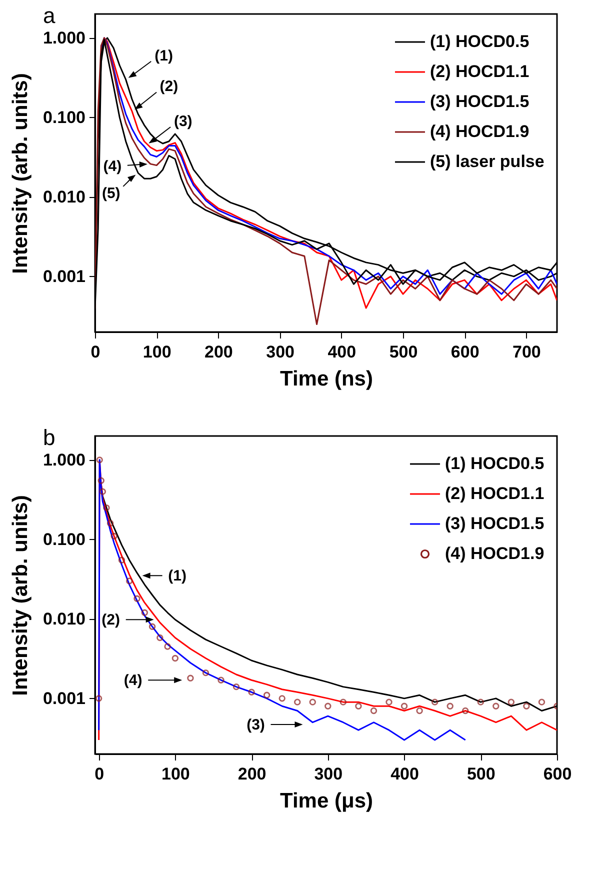 This screenshot has width=603, height=887. What do you see at coordinates (326, 379) in the screenshot?
I see `x-axis-title: Time (ns)` at bounding box center [326, 379].